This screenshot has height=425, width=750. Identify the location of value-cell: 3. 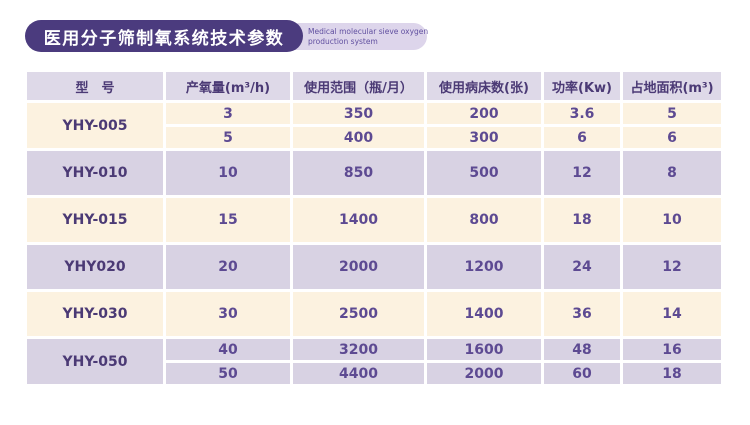
(228, 113).